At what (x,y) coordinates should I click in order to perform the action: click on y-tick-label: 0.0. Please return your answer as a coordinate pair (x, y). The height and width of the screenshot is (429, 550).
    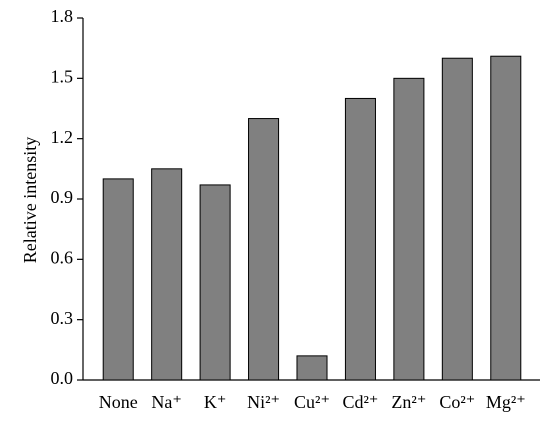
    Looking at the image, I should click on (62, 378).